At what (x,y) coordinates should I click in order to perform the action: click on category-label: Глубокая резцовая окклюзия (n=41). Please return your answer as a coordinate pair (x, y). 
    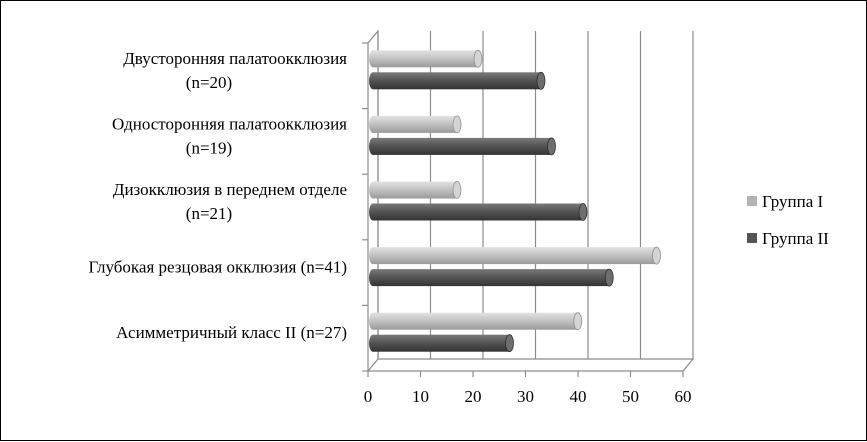
    Looking at the image, I should click on (217, 267).